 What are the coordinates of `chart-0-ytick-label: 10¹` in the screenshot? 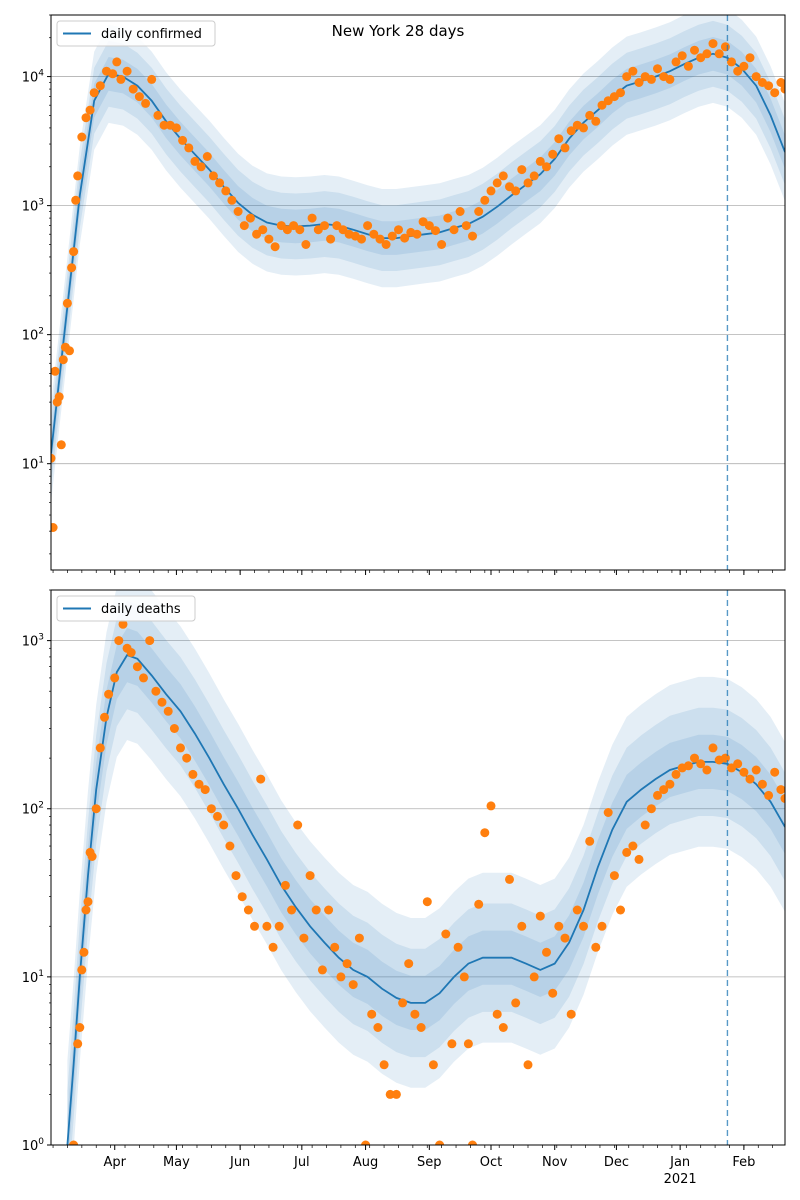 It's located at (33, 464).